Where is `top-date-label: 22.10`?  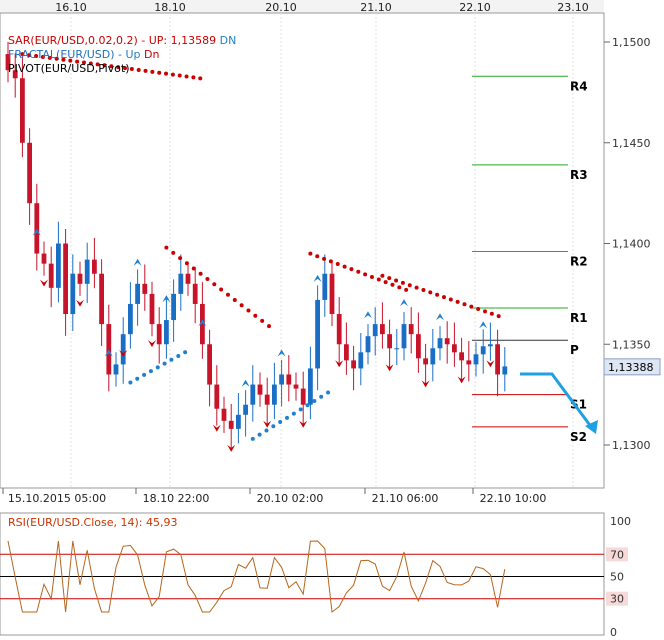 top-date-label: 22.10 is located at coordinates (475, 7).